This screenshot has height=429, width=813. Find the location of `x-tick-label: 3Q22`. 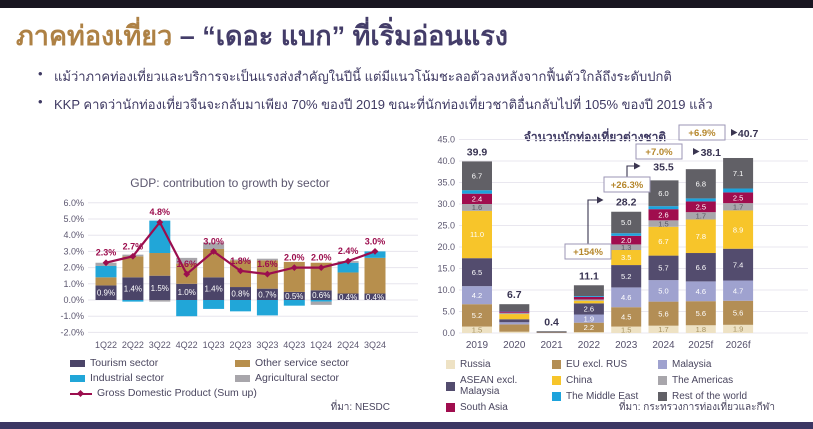

x-tick-label: 3Q22 is located at coordinates (160, 345).